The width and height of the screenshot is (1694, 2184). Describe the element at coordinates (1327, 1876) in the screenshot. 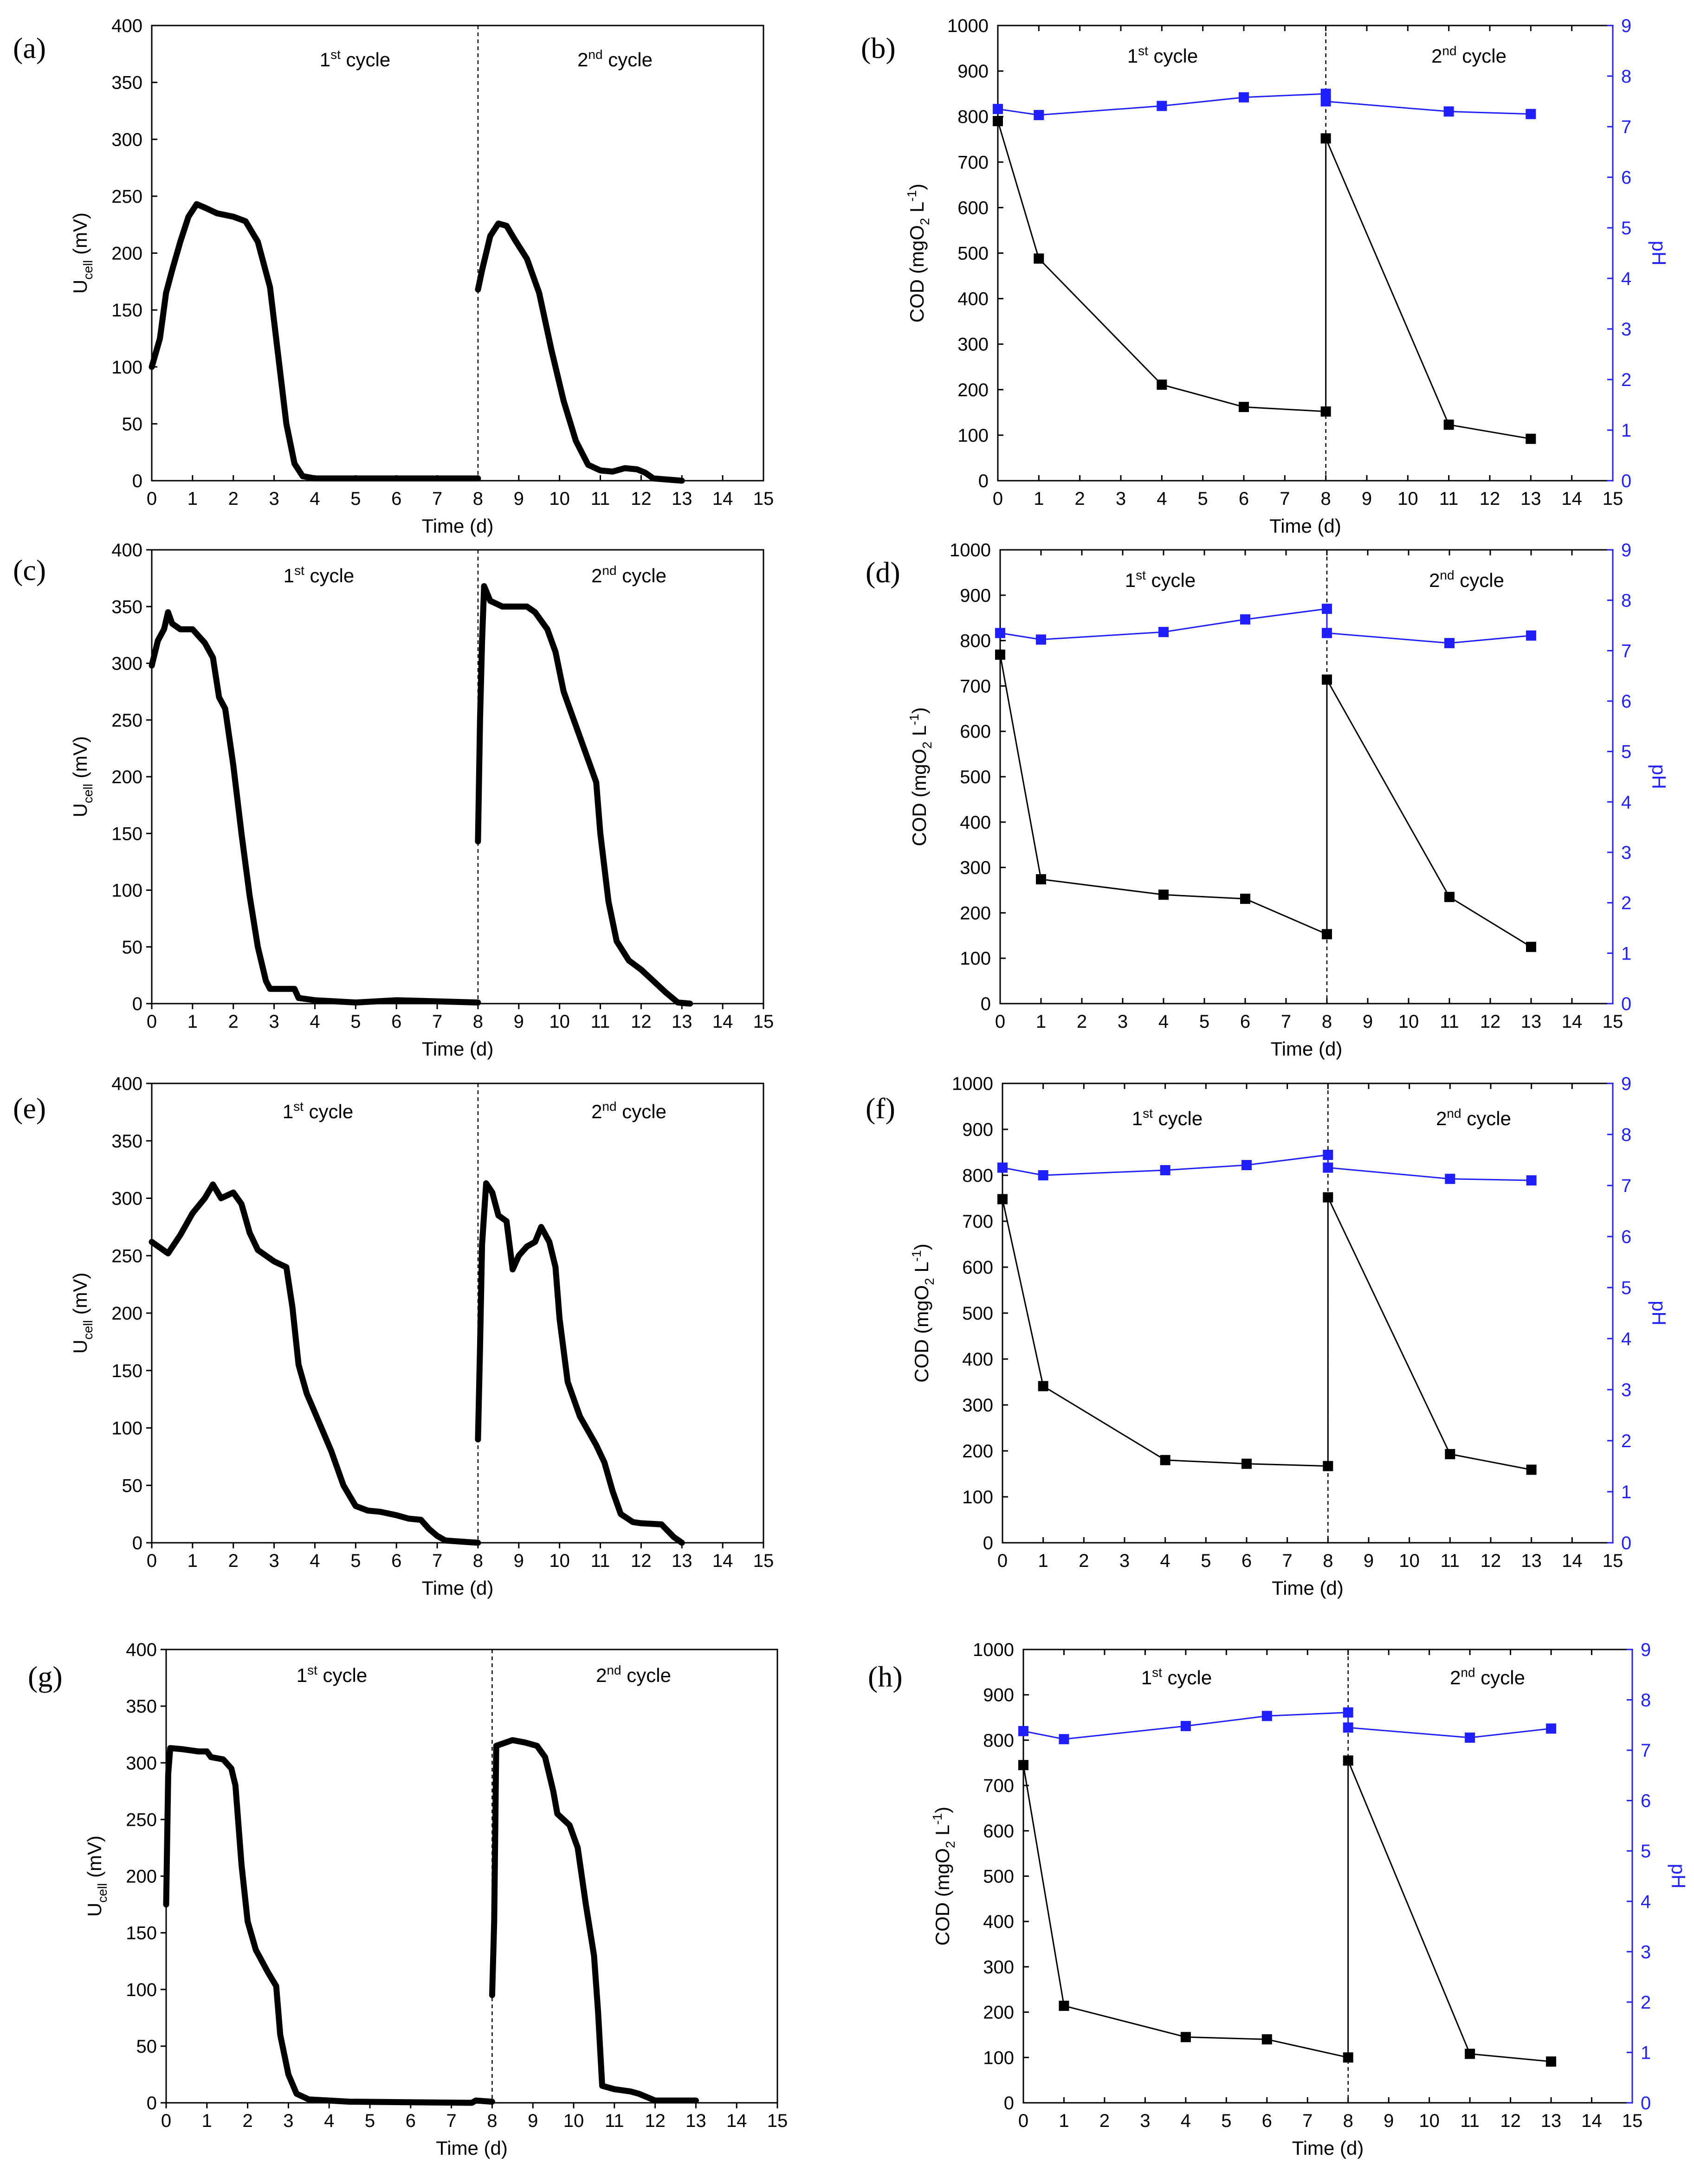

I see `plot-frame` at that location.